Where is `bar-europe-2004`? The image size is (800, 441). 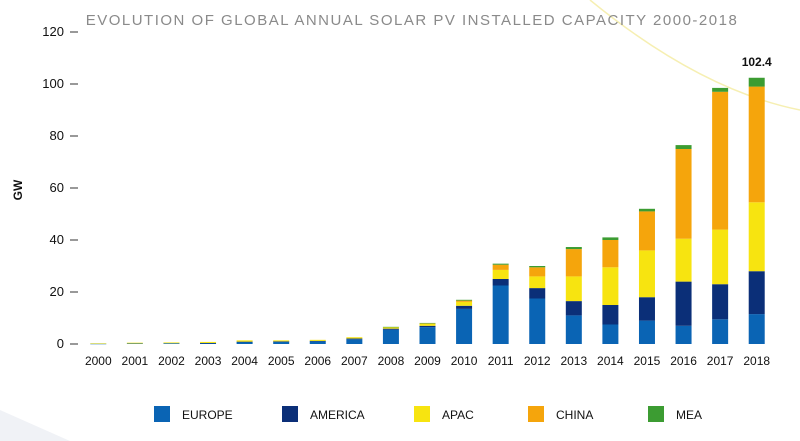 bar-europe-2004 is located at coordinates (244, 342).